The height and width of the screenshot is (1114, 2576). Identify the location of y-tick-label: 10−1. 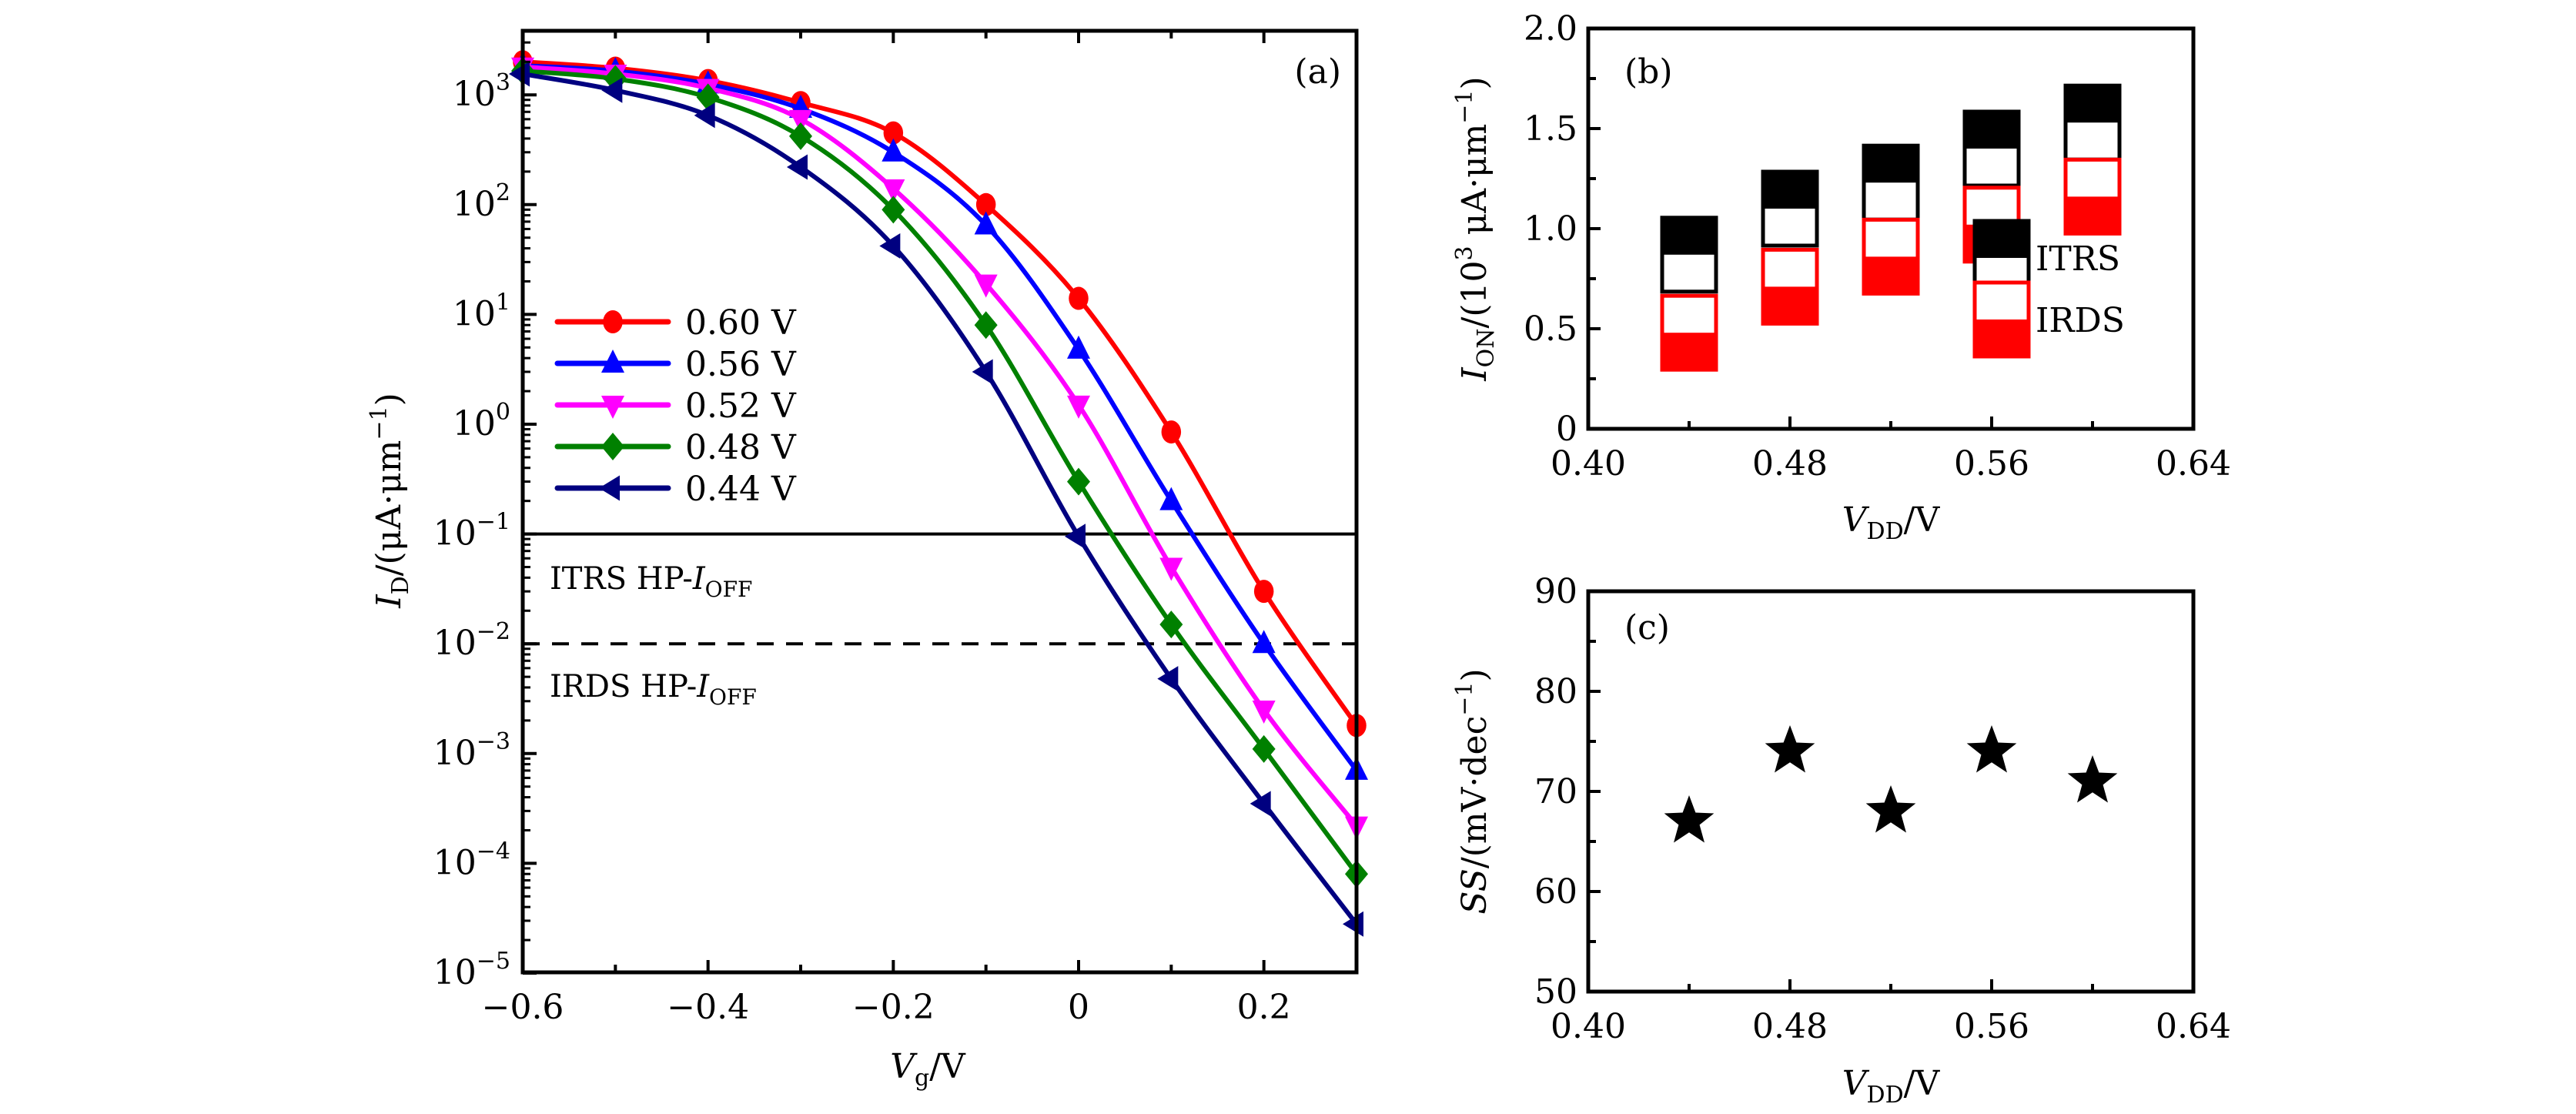
(471, 531).